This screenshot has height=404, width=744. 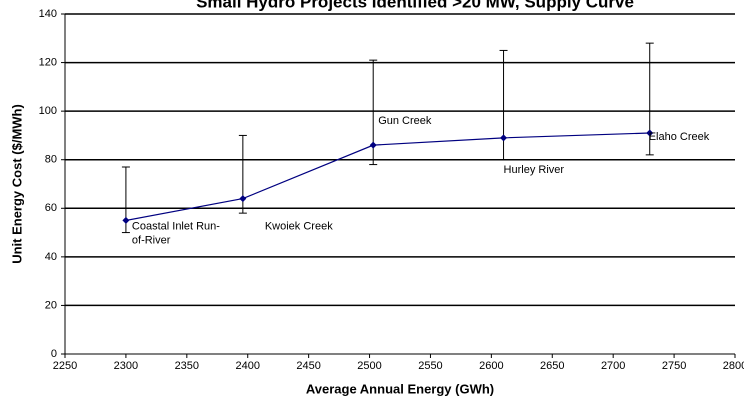 What do you see at coordinates (247, 366) in the screenshot?
I see `x-tick-label: 2400` at bounding box center [247, 366].